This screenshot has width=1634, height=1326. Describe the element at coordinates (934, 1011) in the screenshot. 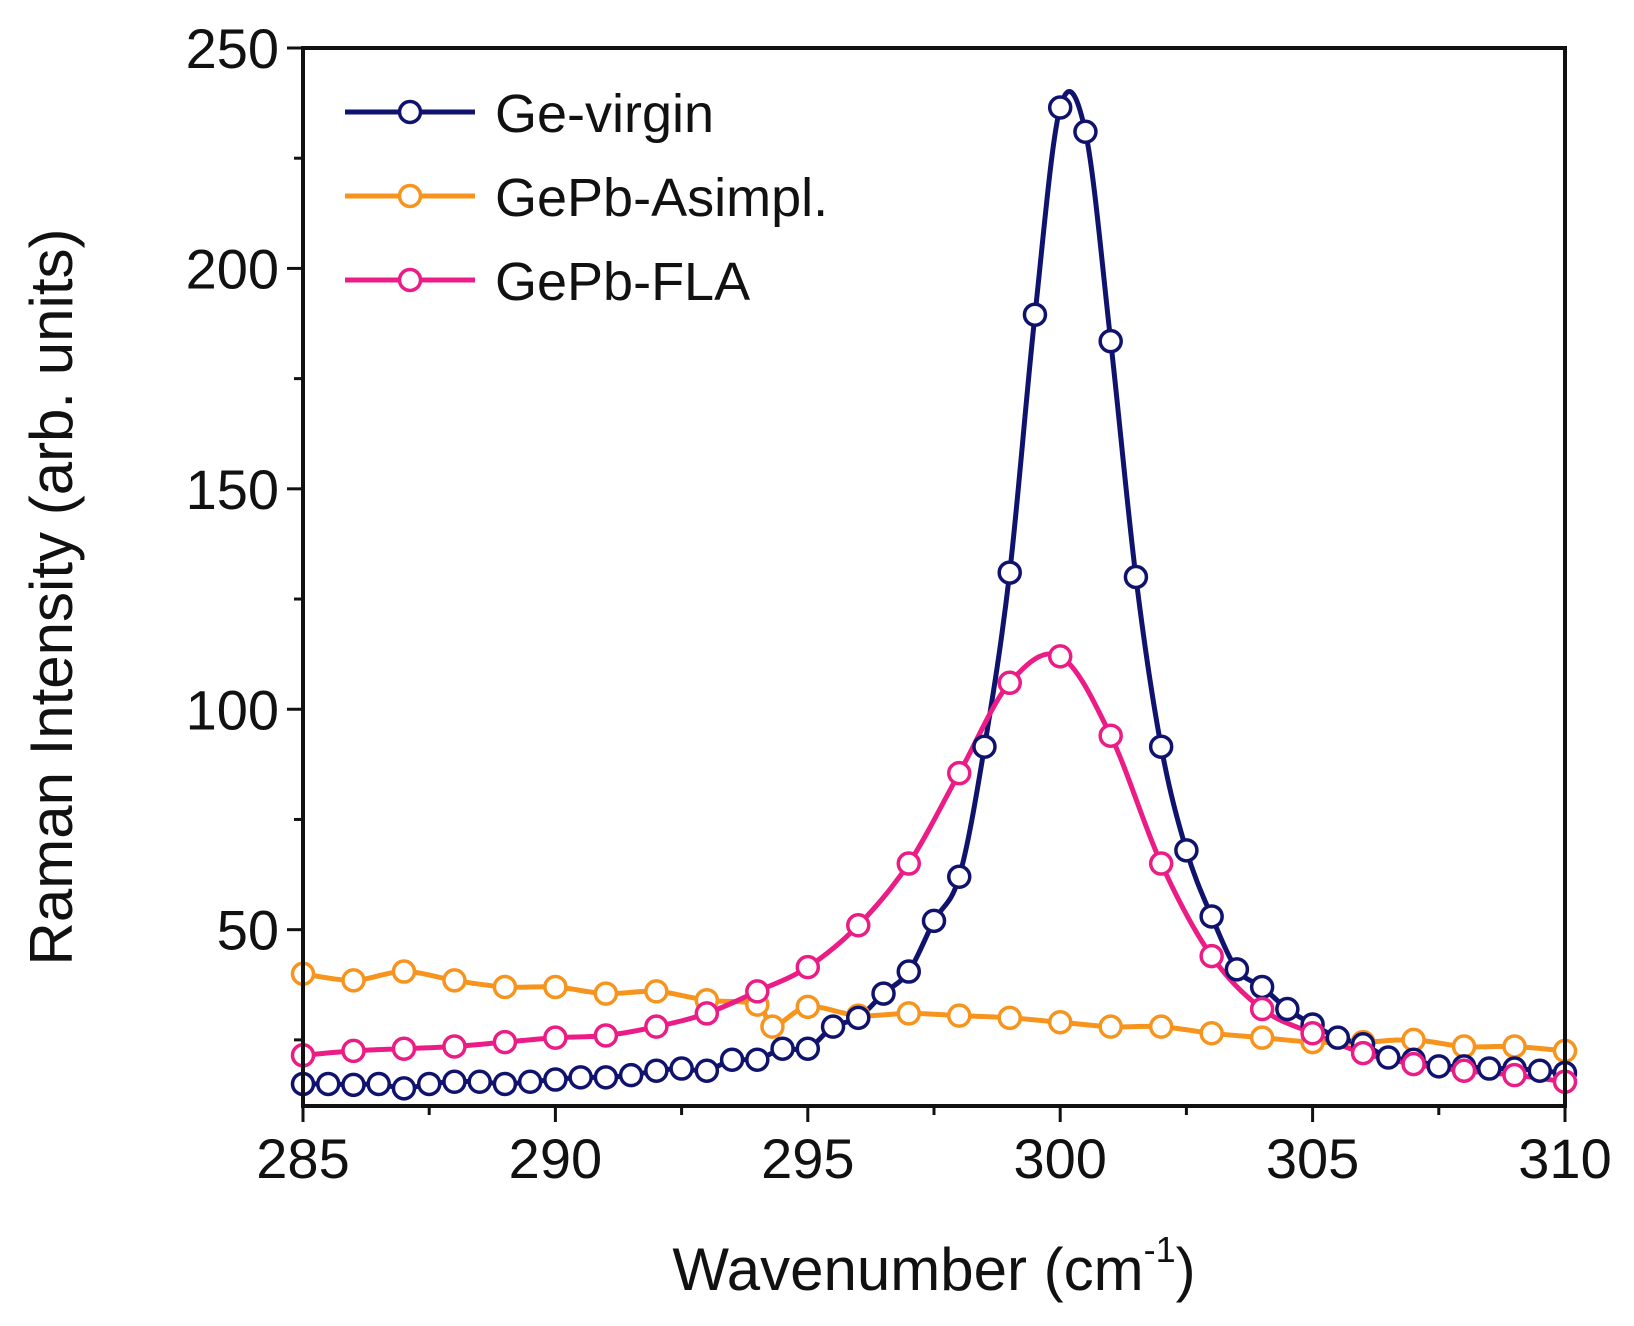

I see `series-line-gepb-asimpl` at that location.